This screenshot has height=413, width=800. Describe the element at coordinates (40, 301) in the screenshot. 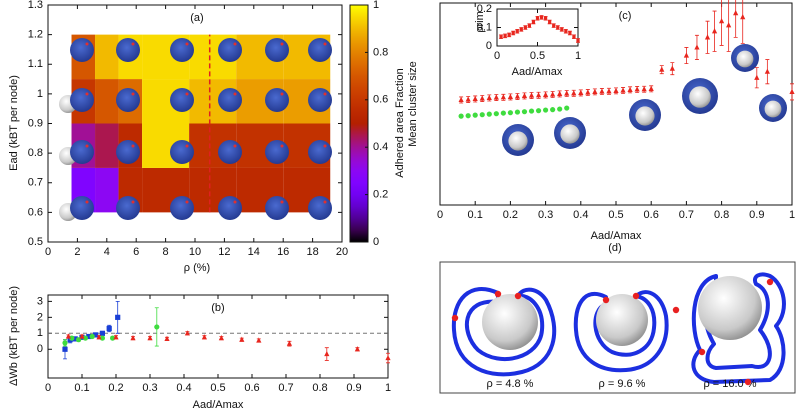

I see `y-tick-label: 3` at that location.